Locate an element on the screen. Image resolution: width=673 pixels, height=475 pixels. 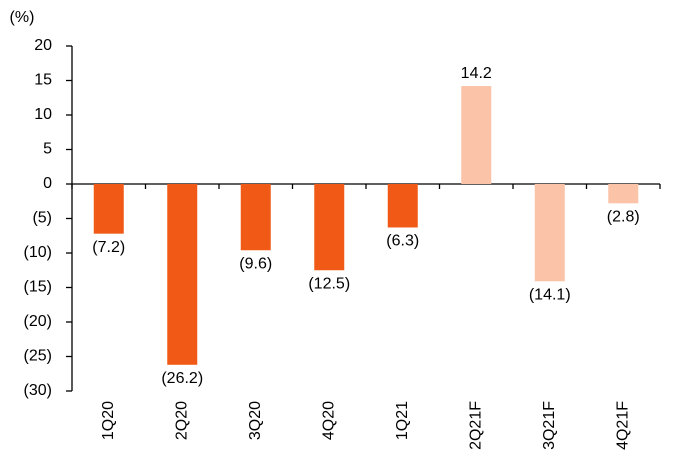
x-tick-label: 4Q20 is located at coordinates (328, 420).